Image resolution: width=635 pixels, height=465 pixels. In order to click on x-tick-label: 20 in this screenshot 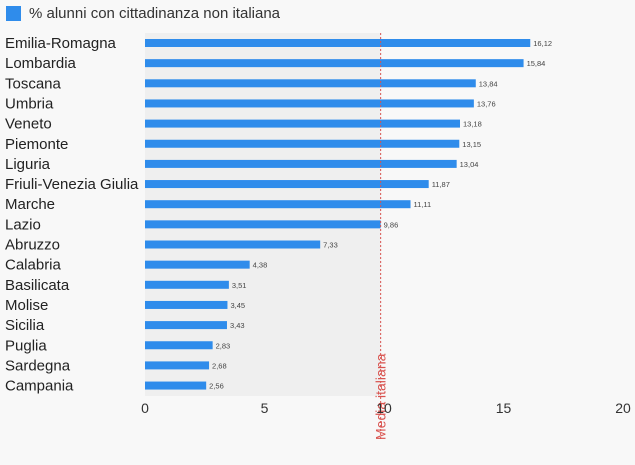, I will do `click(623, 408)`.